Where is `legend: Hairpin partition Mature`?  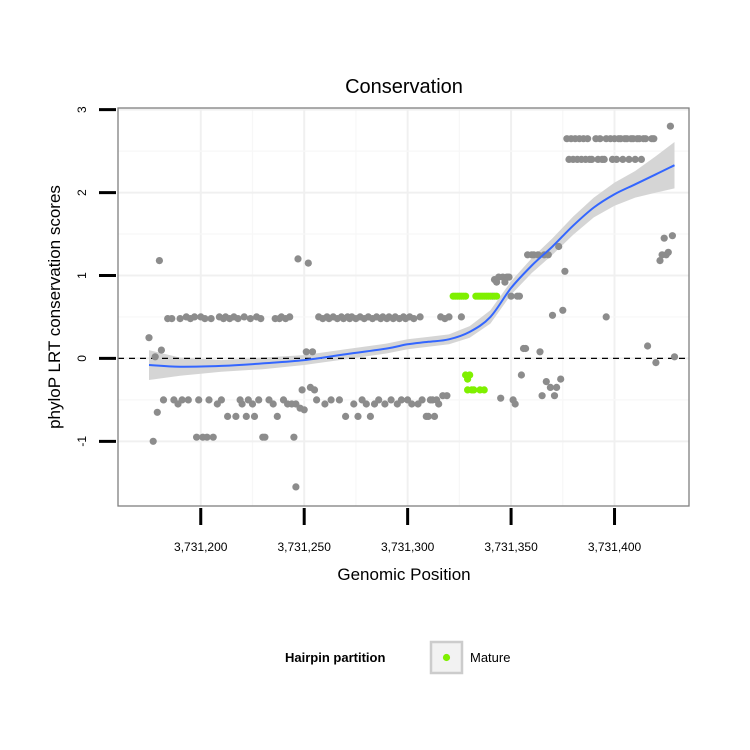 legend: Hairpin partition Mature is located at coordinates (397, 657).